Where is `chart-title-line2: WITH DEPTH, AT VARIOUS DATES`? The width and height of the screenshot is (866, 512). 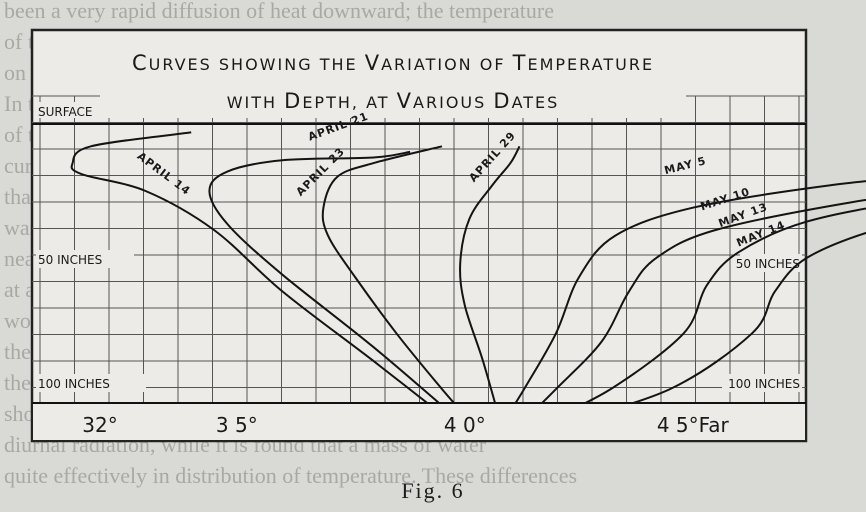 chart-title-line2: WITH DEPTH, AT VARIOUS DATES is located at coordinates (393, 101).